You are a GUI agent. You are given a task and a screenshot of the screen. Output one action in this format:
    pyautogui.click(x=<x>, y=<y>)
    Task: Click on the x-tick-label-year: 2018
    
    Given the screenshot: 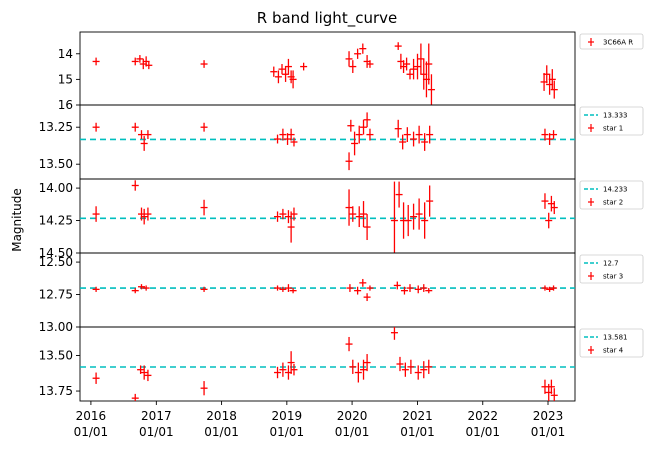 What is the action you would take?
    pyautogui.click(x=221, y=416)
    